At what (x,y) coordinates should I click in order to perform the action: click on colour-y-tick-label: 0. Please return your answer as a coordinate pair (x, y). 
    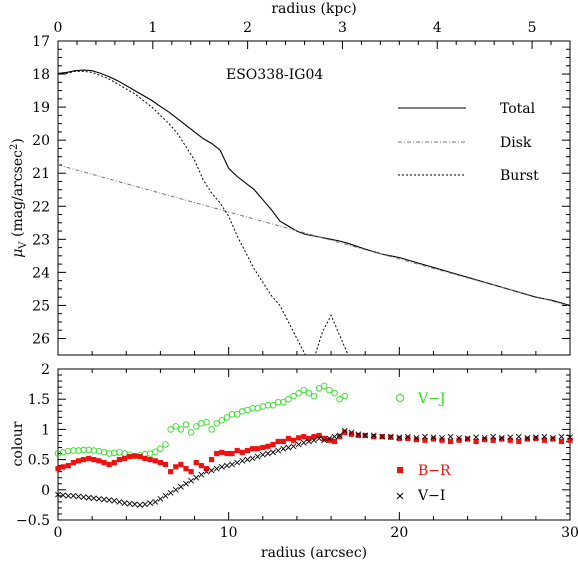
    Looking at the image, I should click on (45, 491).